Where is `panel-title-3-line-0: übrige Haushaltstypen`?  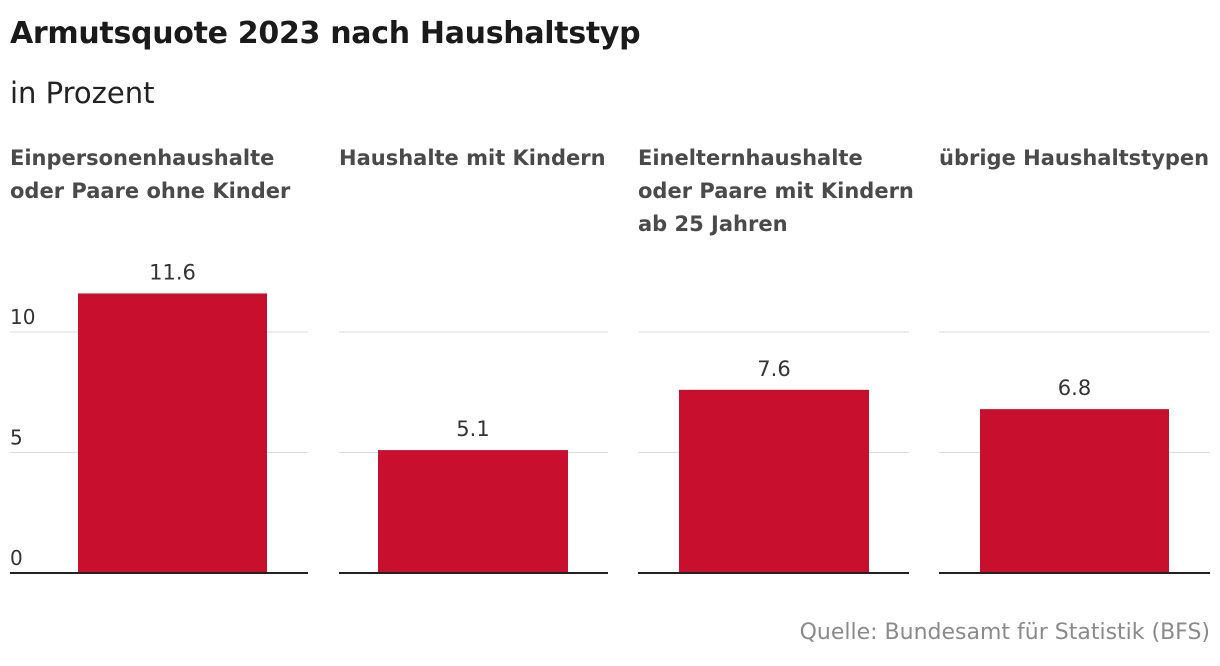 panel-title-3-line-0: übrige Haushaltstypen is located at coordinates (1074, 158).